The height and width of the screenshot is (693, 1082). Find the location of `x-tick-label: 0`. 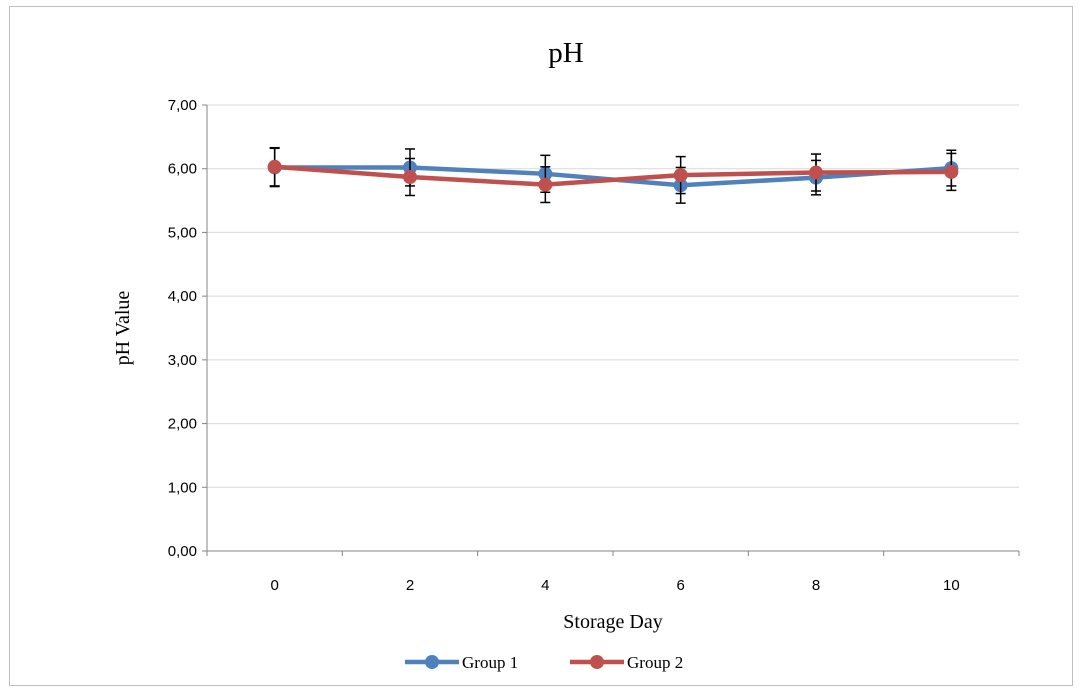

x-tick-label: 0 is located at coordinates (274, 585).